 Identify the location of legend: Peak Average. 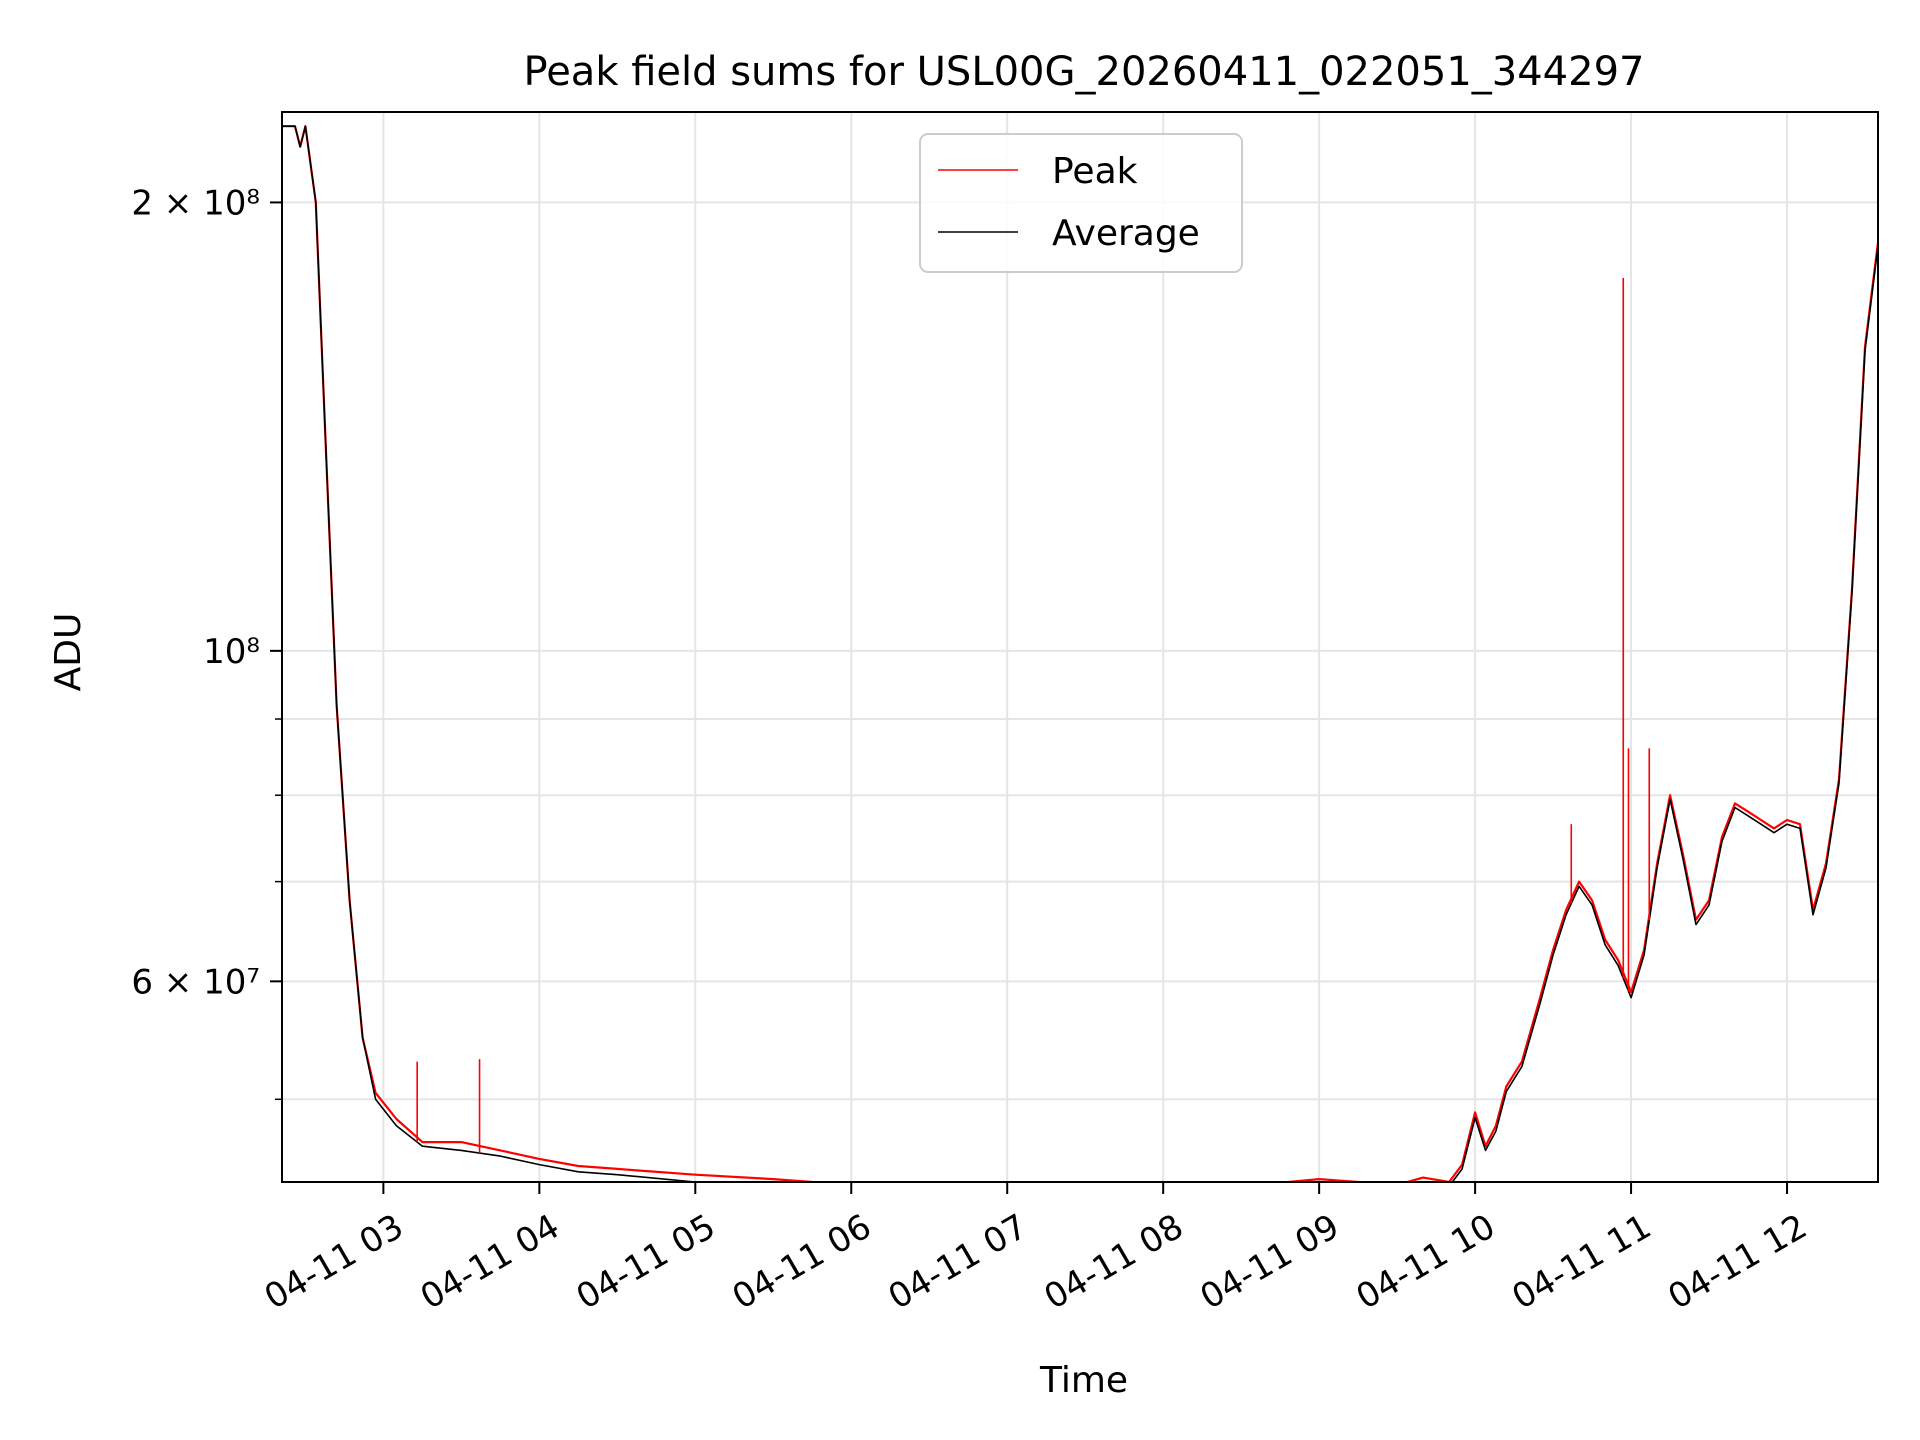
(1081, 203).